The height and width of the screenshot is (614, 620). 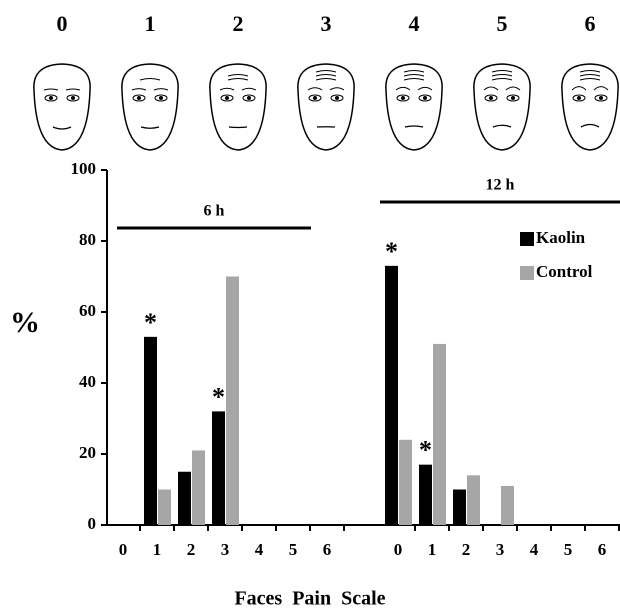 What do you see at coordinates (414, 23) in the screenshot?
I see `face-label: 4` at bounding box center [414, 23].